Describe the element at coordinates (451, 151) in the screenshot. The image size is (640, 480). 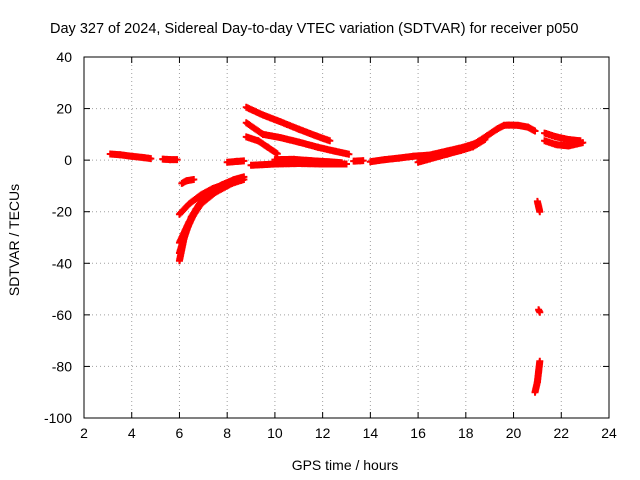
I see `series-arc-p` at that location.